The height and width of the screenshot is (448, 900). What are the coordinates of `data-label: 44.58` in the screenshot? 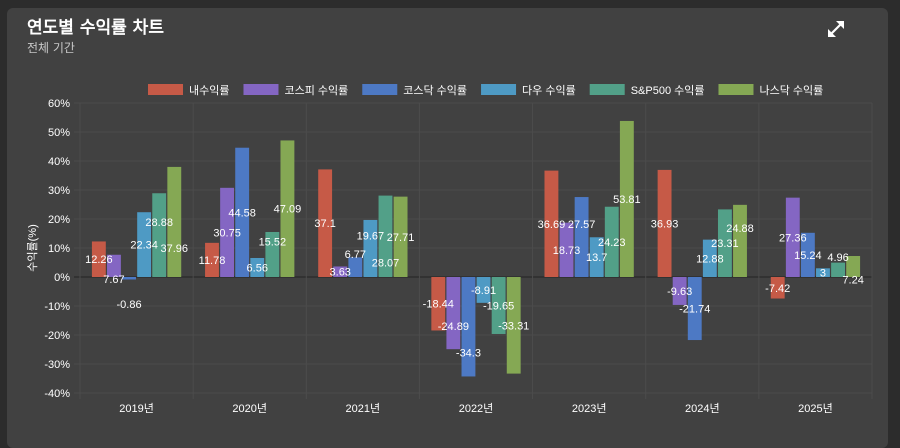 It's located at (242, 213).